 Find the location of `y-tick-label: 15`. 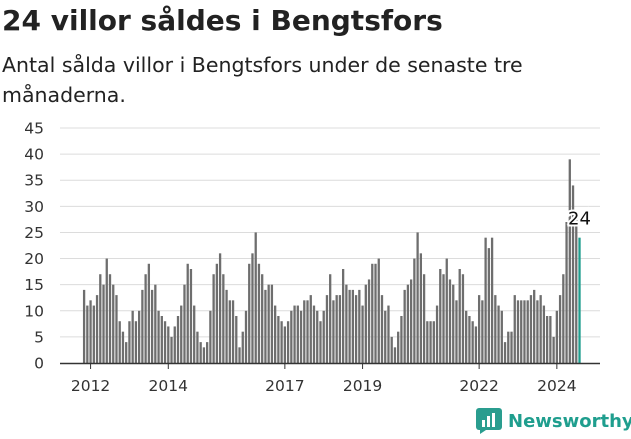

y-tick-label: 15 is located at coordinates (34, 285).